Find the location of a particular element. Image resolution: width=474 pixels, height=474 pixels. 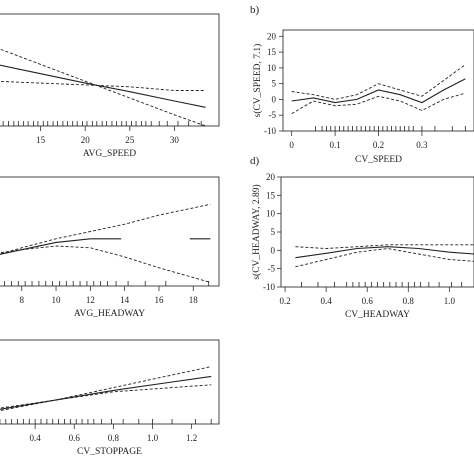

x-tick-label-b: 0.1 is located at coordinates (334, 145).